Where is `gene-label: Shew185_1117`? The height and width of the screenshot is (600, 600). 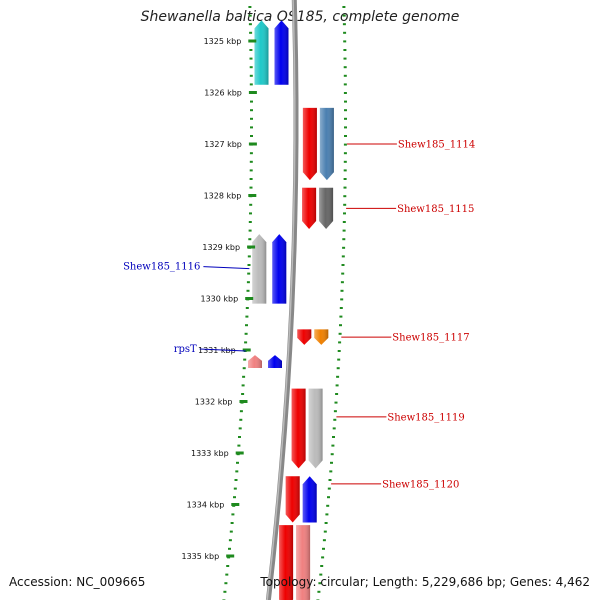
gene-label: Shew185_1117 is located at coordinates (405, 338).